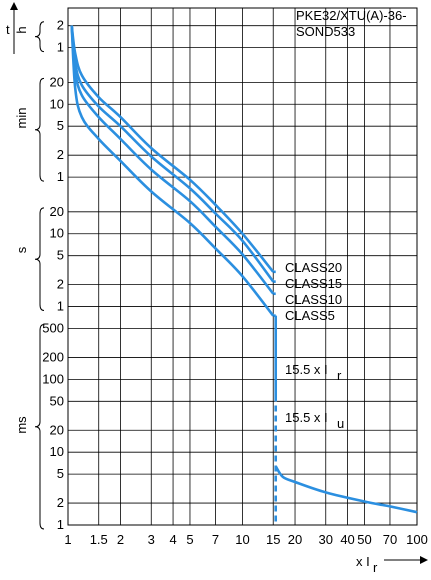 The height and width of the screenshot is (580, 431). Describe the element at coordinates (53, 356) in the screenshot. I see `y-tick-label: 200` at that location.